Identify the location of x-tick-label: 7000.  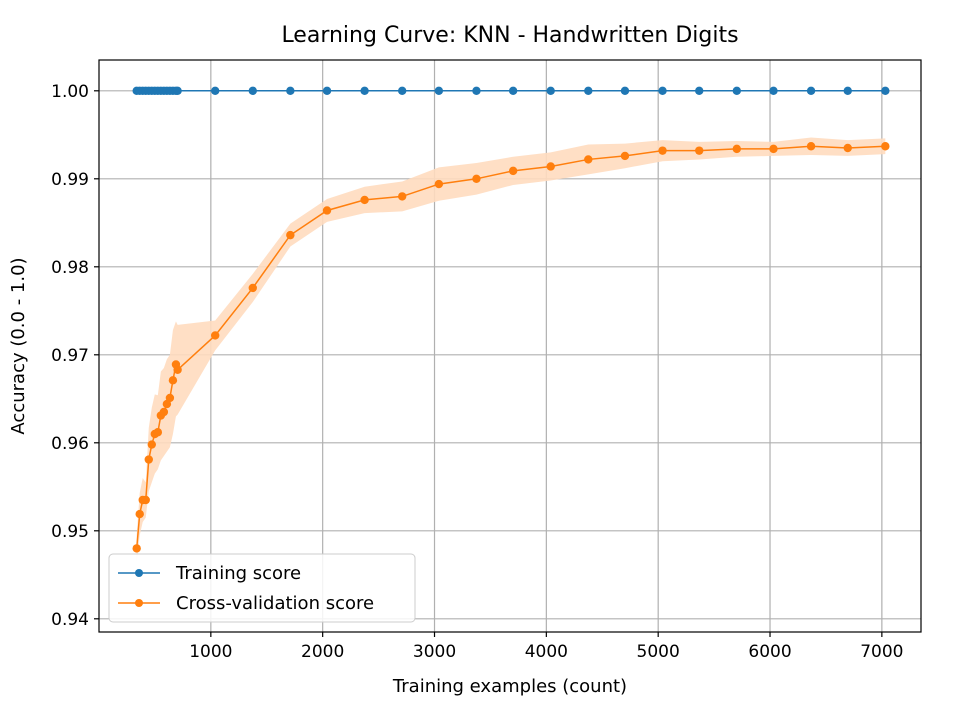
(881, 652).